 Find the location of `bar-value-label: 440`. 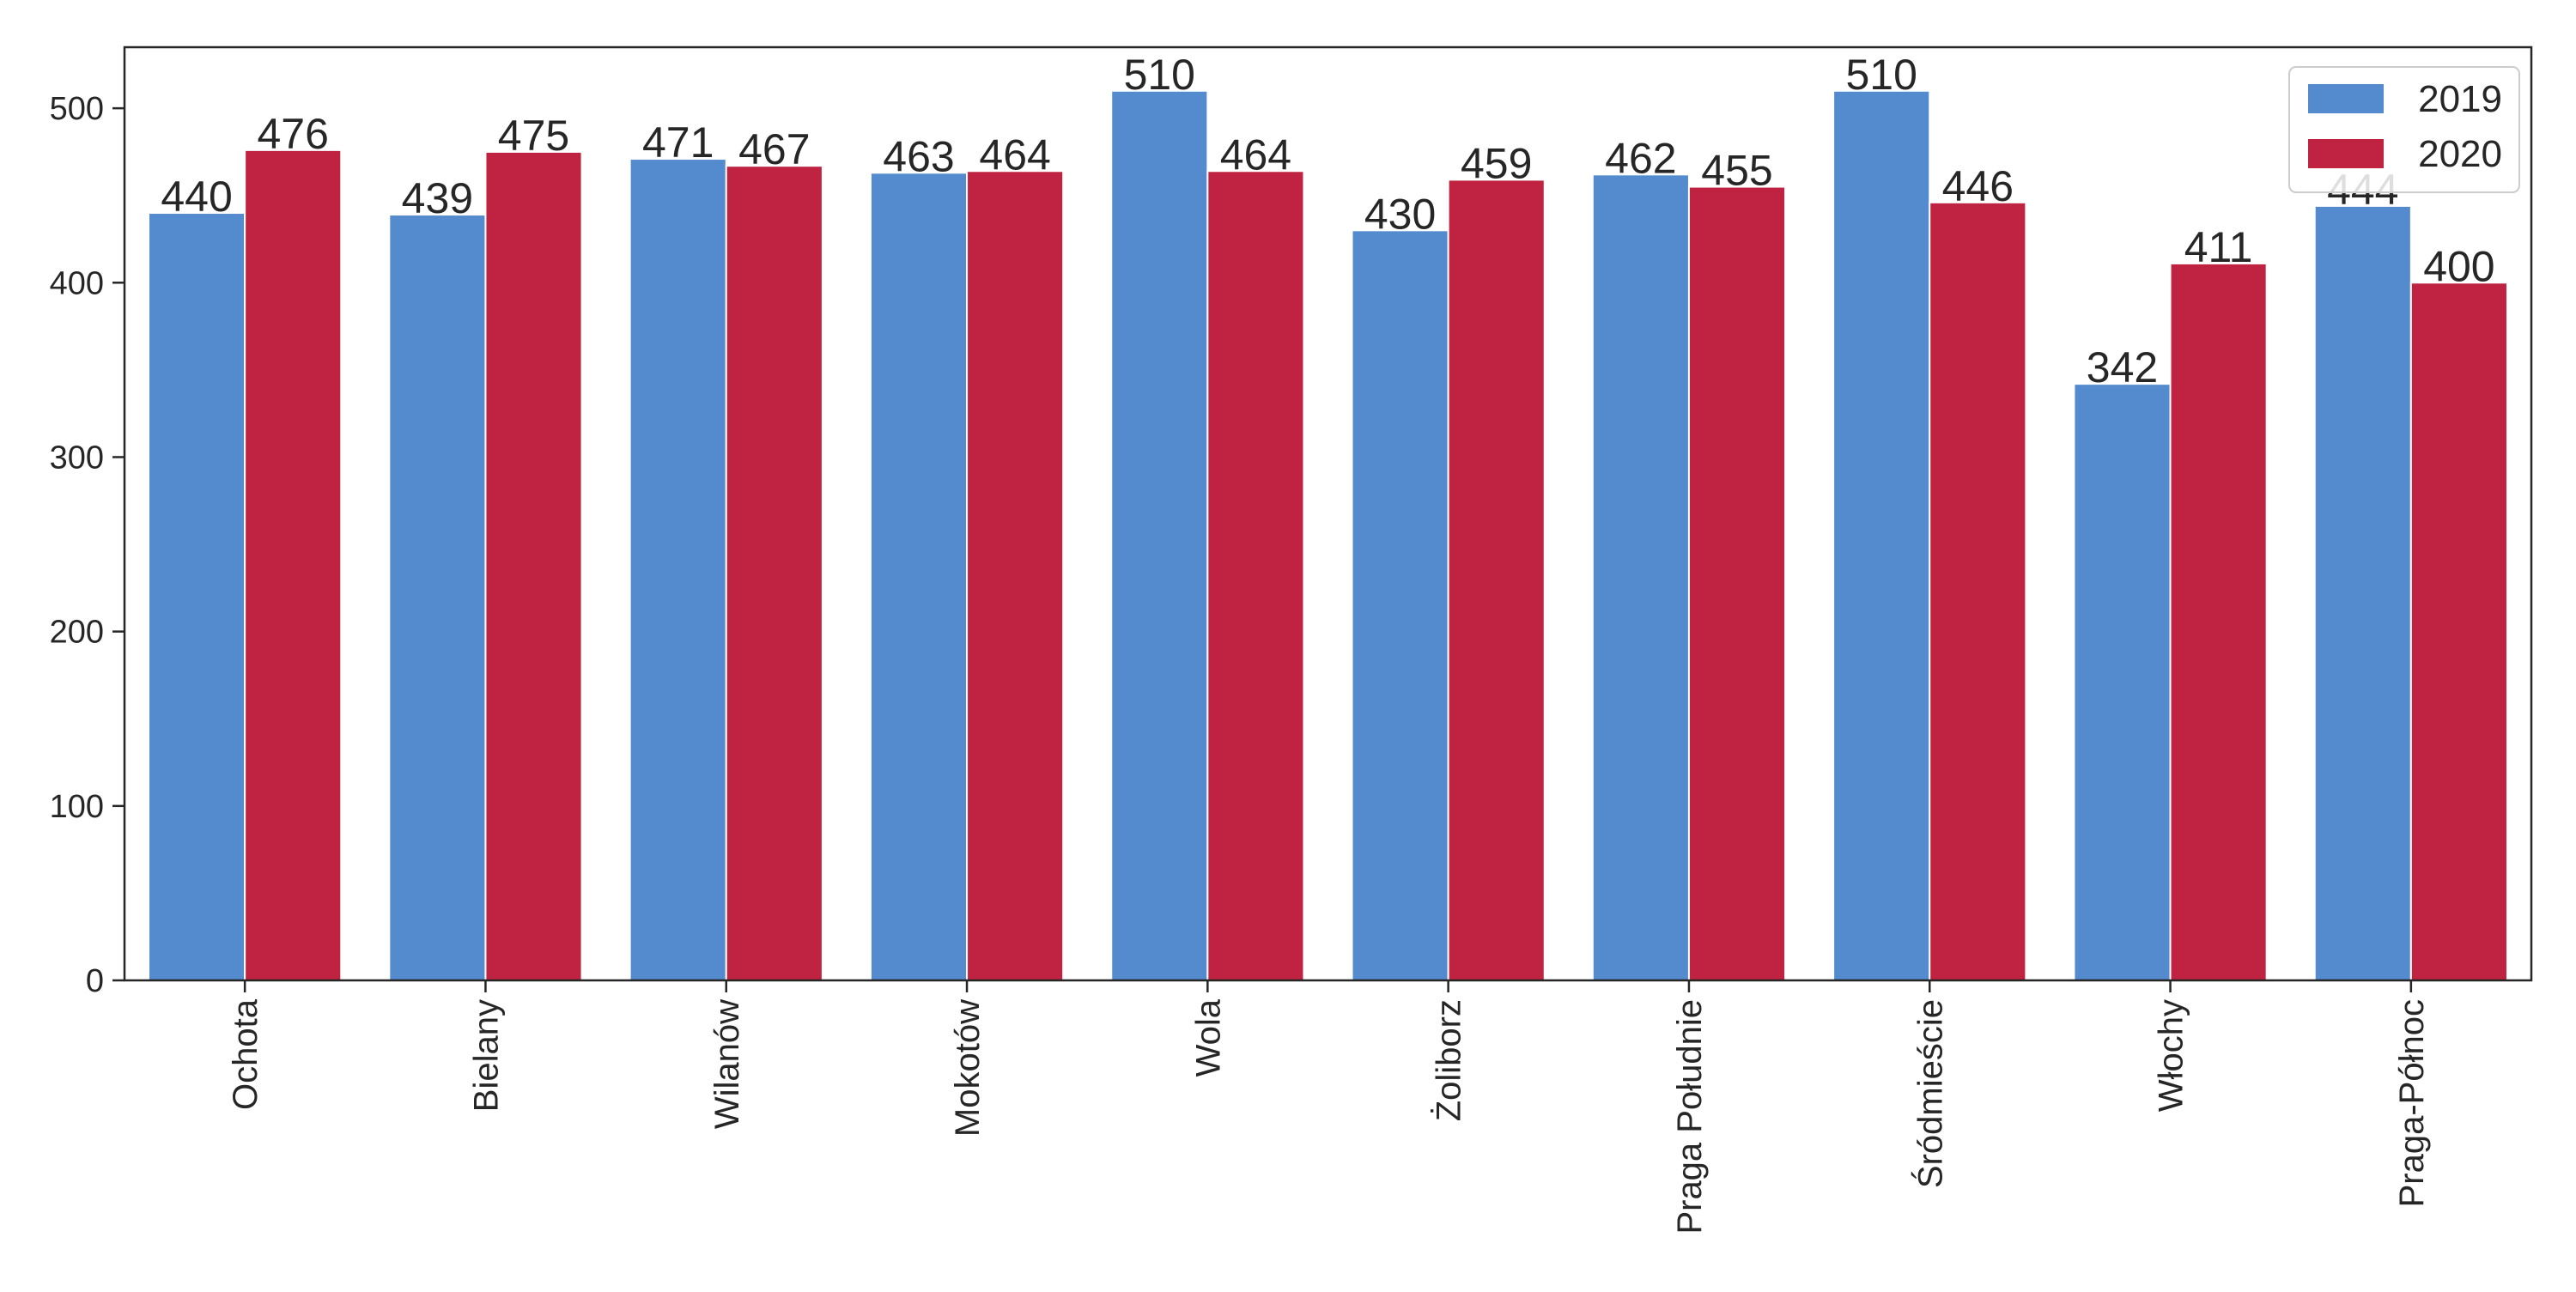

bar-value-label: 440 is located at coordinates (197, 197).